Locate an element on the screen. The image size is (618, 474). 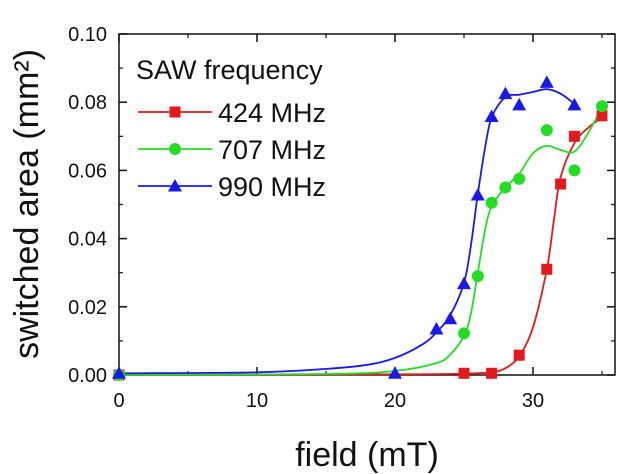
legend-title: SAW frequency is located at coordinates (229, 70).